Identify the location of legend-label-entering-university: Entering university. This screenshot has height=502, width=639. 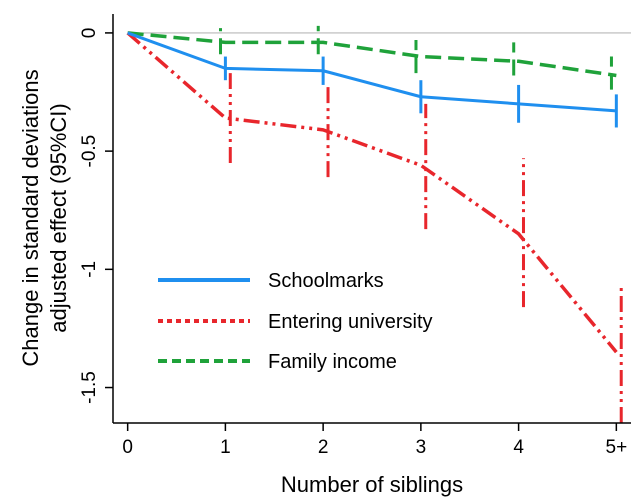
(350, 322).